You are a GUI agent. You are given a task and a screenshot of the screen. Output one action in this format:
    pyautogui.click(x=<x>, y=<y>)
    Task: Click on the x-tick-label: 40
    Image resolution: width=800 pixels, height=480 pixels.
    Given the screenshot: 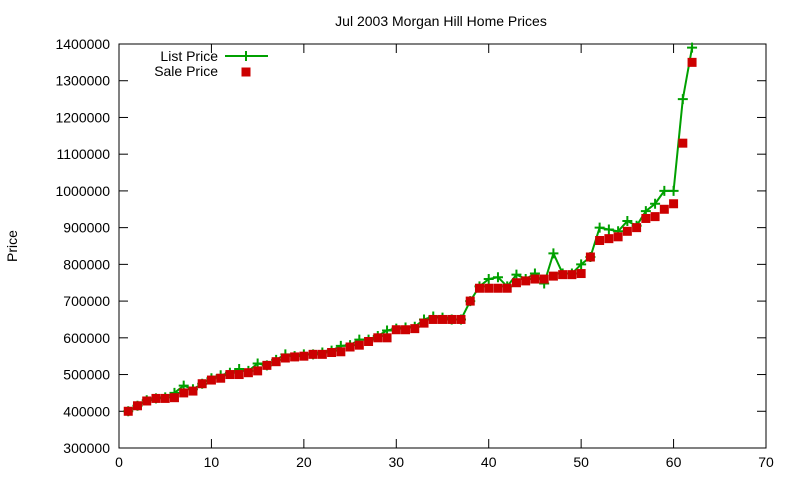 What is the action you would take?
    pyautogui.click(x=489, y=462)
    